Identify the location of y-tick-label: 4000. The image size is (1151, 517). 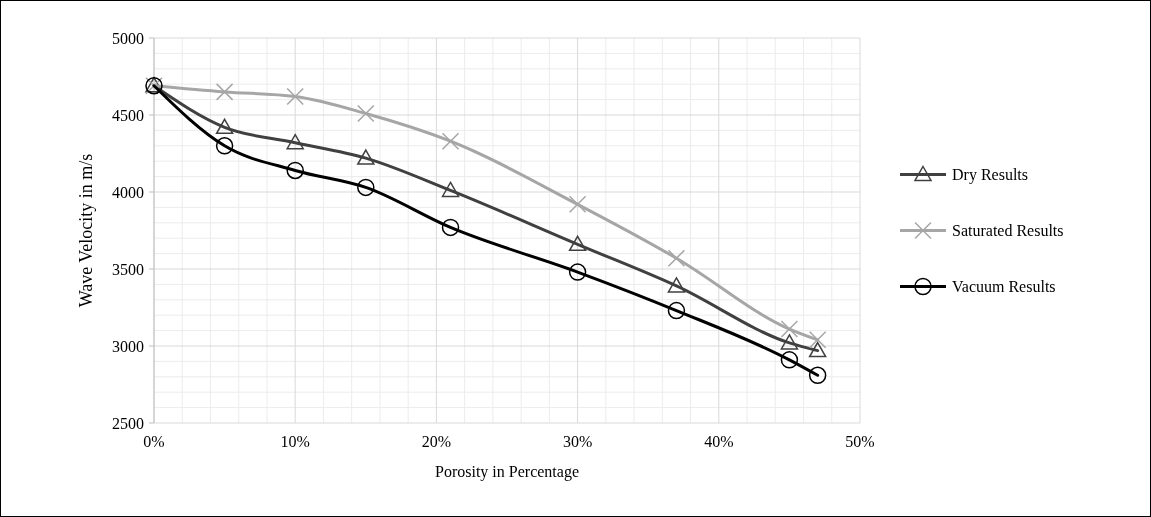
(128, 192).